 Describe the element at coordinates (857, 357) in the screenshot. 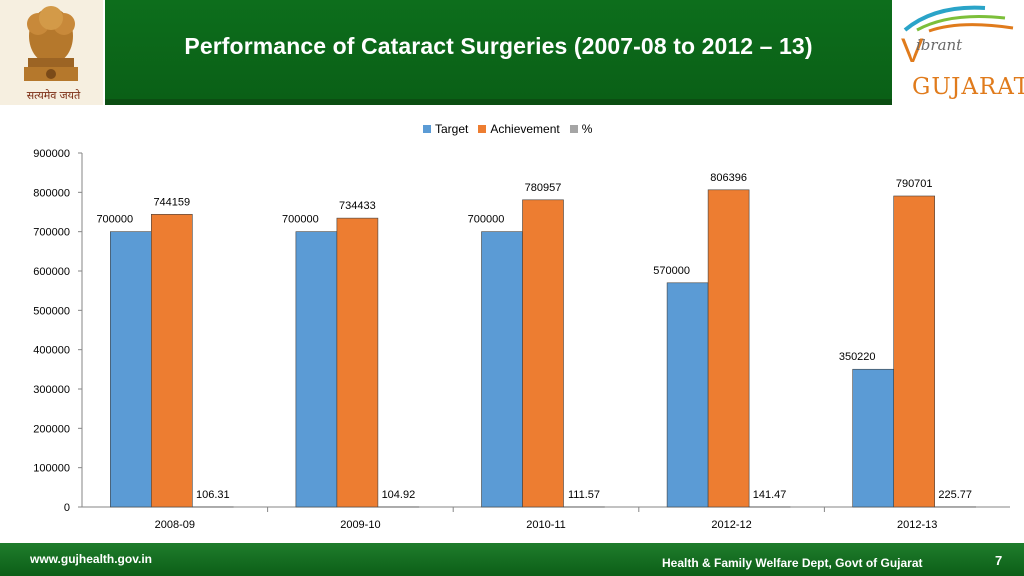

I see `data-label: 350220` at that location.